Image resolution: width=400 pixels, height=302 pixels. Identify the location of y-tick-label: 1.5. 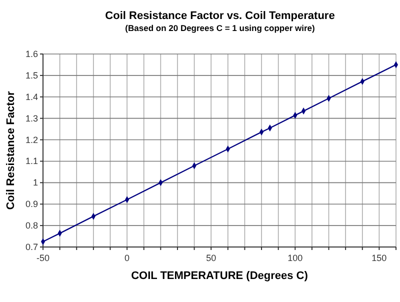
(31, 75).